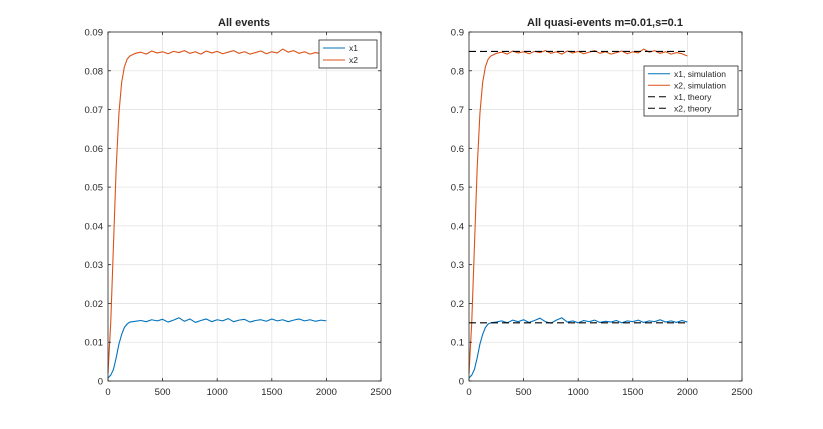 This screenshot has height=429, width=823. Describe the element at coordinates (271, 392) in the screenshot. I see `left-x-tick-label: 1500` at that location.